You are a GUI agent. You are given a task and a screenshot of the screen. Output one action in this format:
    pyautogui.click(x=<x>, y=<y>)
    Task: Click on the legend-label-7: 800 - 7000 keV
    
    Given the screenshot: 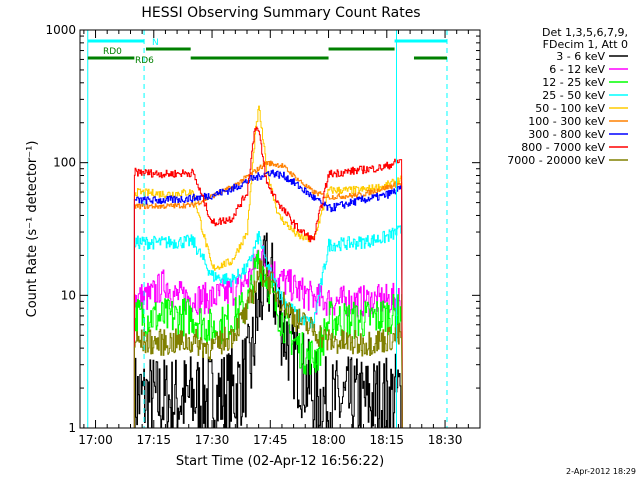 What is the action you would take?
    pyautogui.click(x=563, y=147)
    